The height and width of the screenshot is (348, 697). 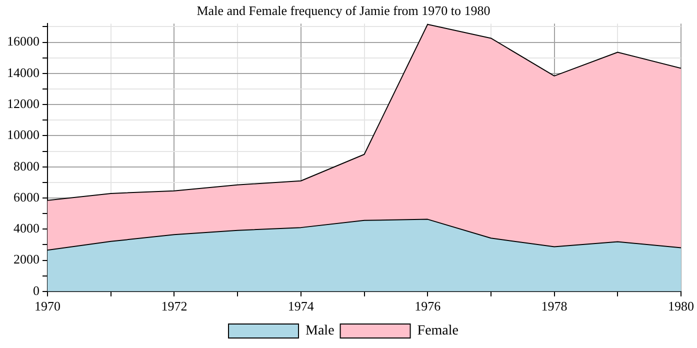 What do you see at coordinates (23, 41) in the screenshot?
I see `y-tick-label: 16000` at bounding box center [23, 41].